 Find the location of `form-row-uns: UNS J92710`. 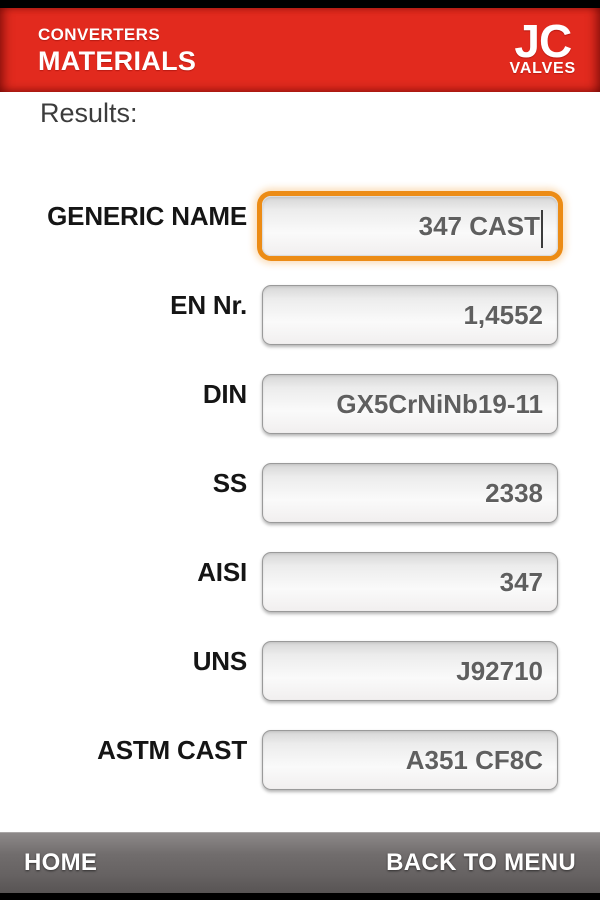

form-row-uns: UNS J92710 is located at coordinates (300, 672).